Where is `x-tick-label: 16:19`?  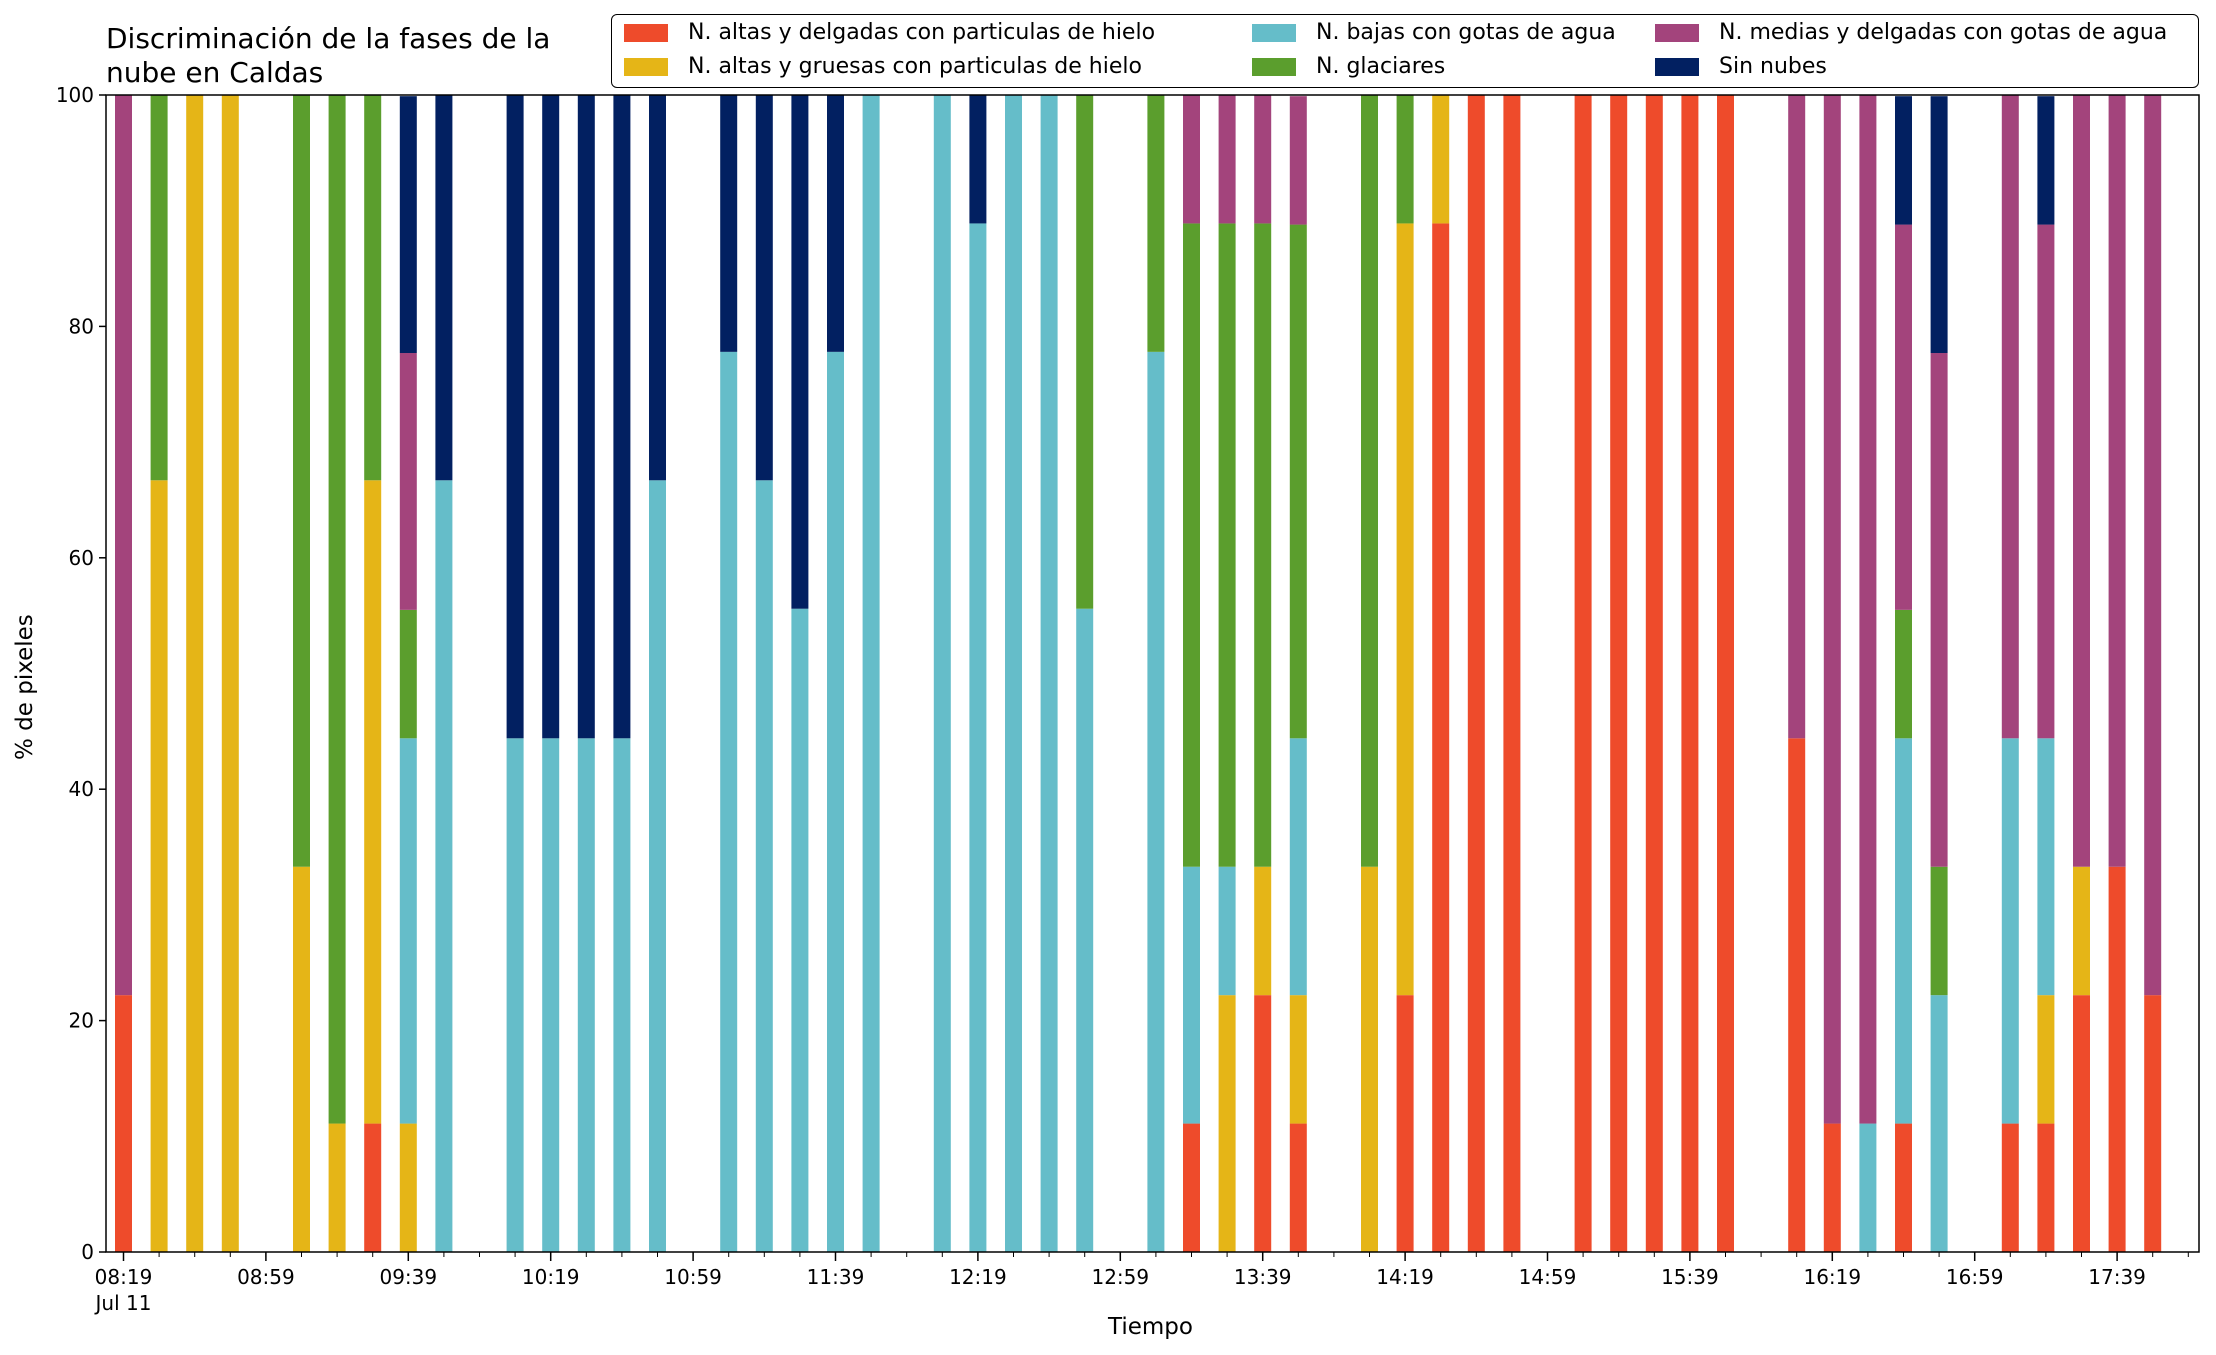
x-tick-label: 16:19 is located at coordinates (1832, 1277).